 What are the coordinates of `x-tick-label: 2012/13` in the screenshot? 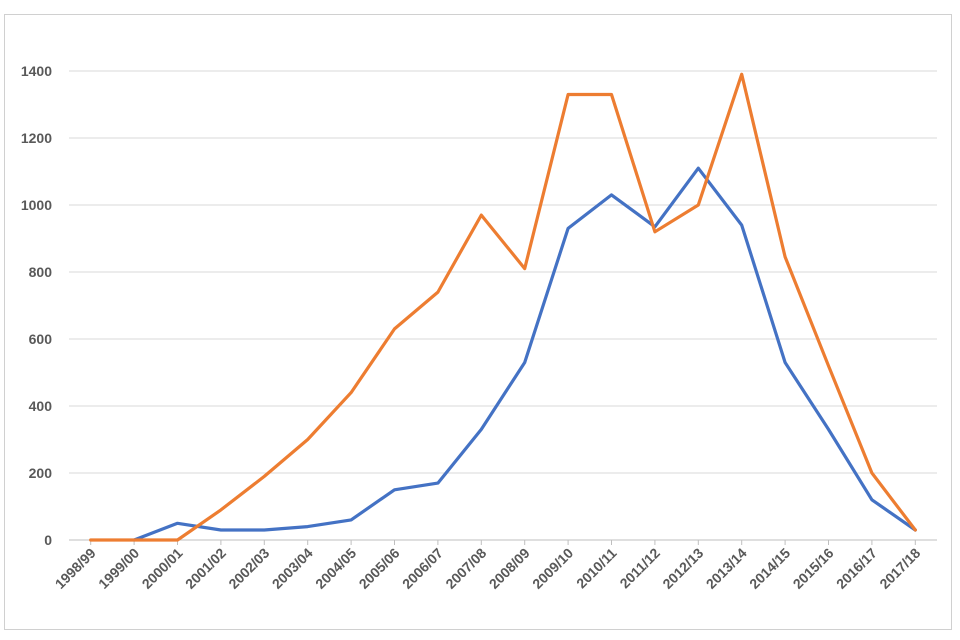 It's located at (682, 568).